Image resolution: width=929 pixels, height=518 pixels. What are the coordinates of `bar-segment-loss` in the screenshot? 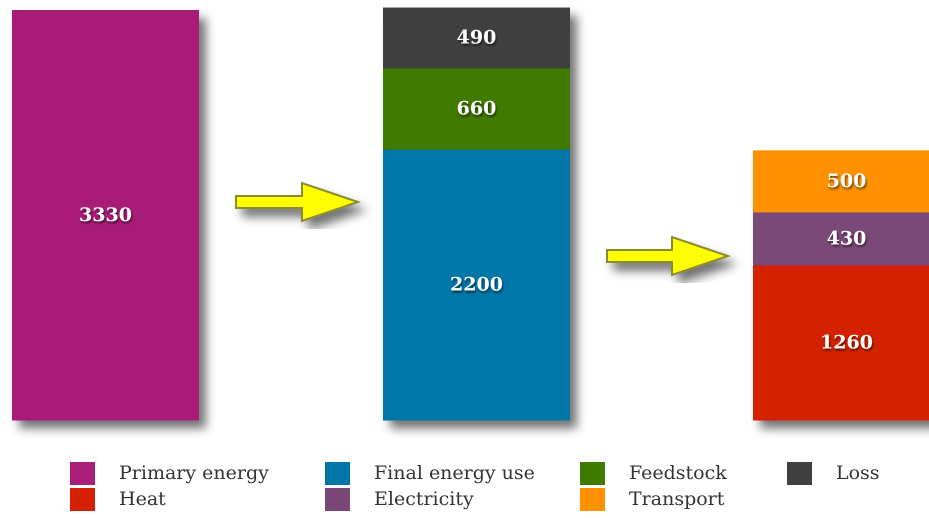 It's located at (476, 38).